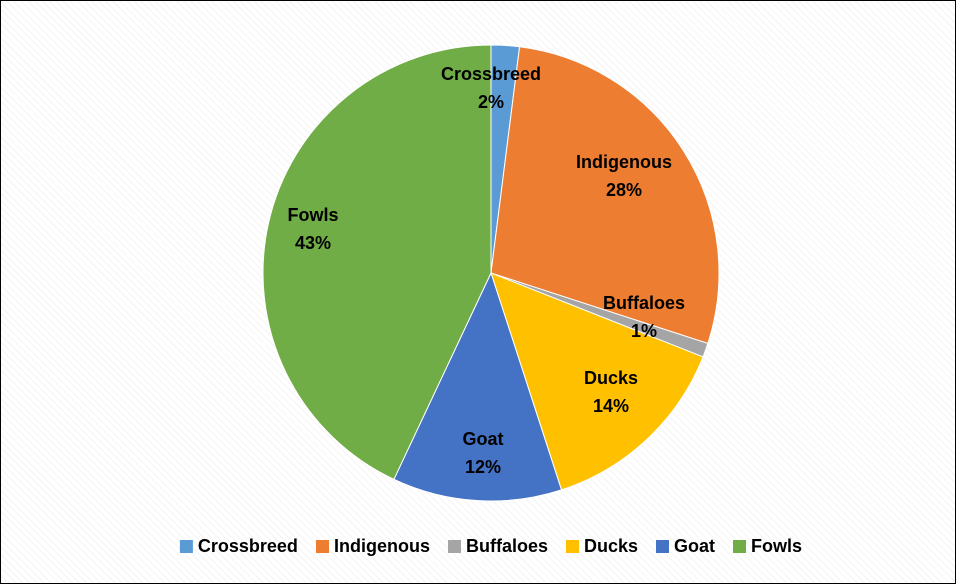  Describe the element at coordinates (776, 546) in the screenshot. I see `legend-label-fowls: Fowls` at that location.